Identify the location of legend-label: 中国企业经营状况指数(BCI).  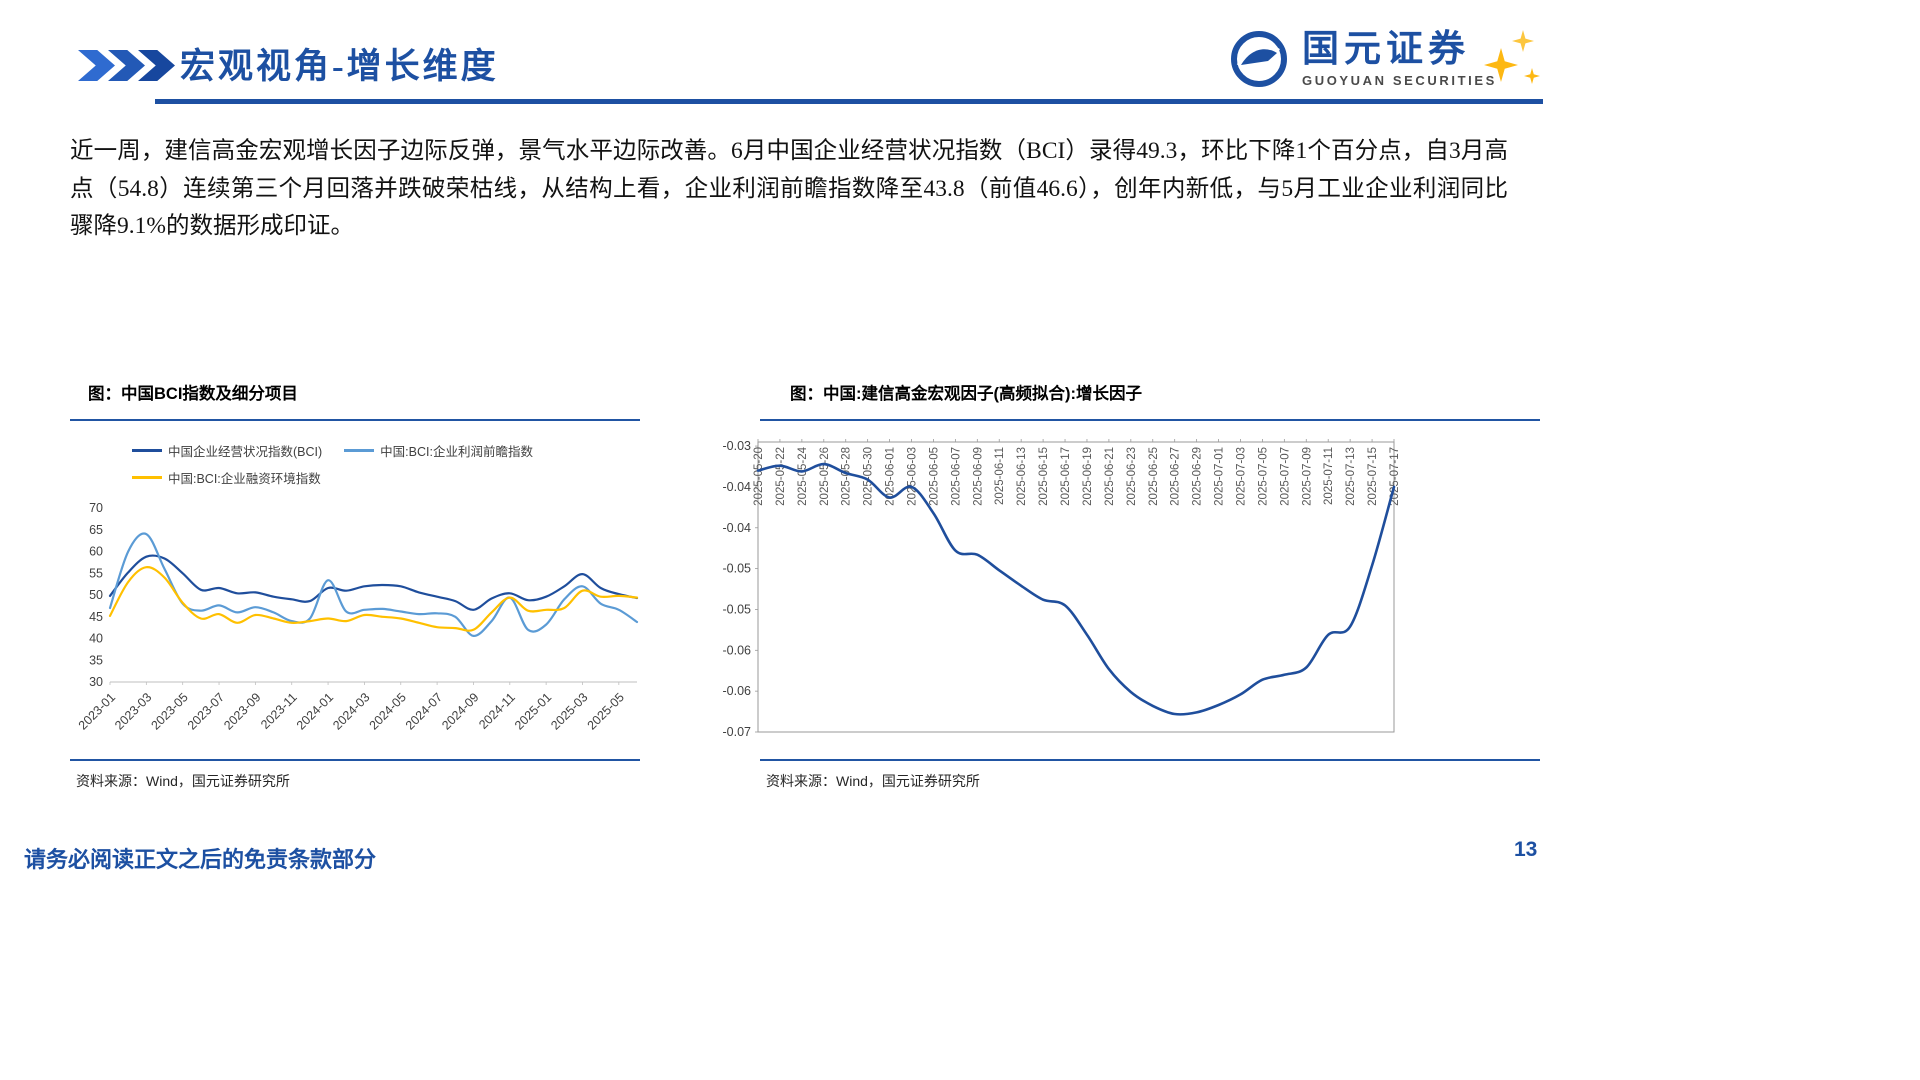
(245, 452).